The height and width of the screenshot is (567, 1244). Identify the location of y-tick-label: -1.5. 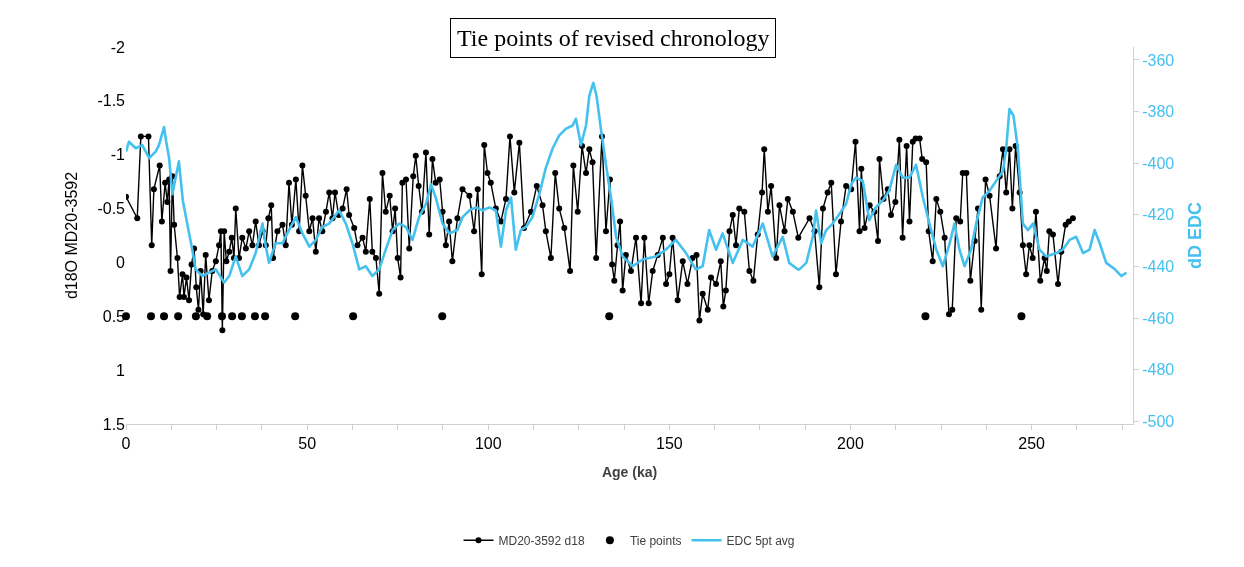
(111, 101).